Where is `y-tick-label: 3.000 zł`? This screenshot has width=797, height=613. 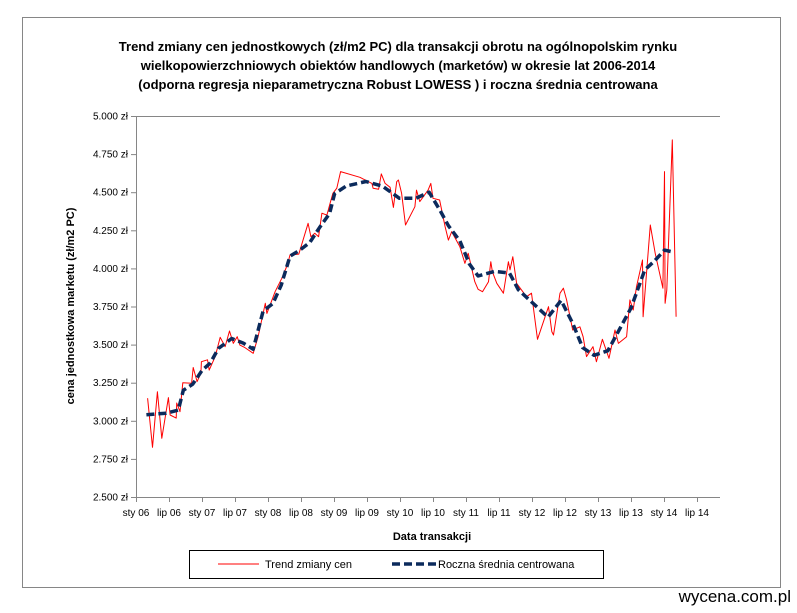
y-tick-label: 3.000 zł is located at coordinates (111, 421).